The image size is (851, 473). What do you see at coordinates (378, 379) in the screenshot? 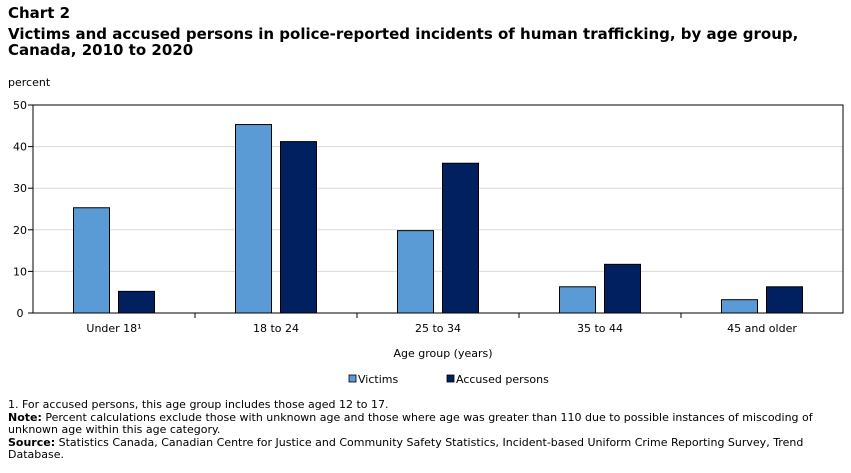
I see `legend-label: Victims` at bounding box center [378, 379].